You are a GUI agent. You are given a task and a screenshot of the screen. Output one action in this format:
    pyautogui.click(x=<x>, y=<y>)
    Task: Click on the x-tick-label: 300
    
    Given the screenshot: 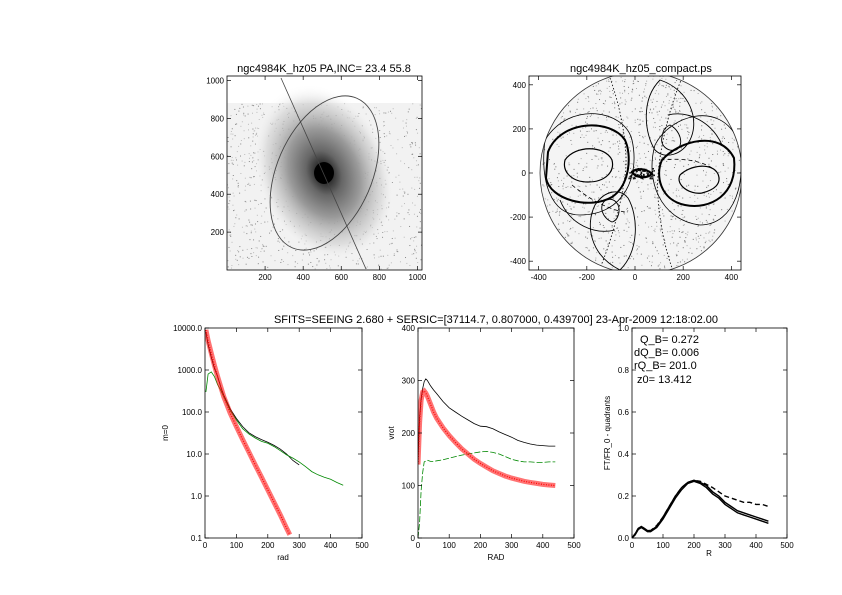 What is the action you would take?
    pyautogui.click(x=725, y=545)
    